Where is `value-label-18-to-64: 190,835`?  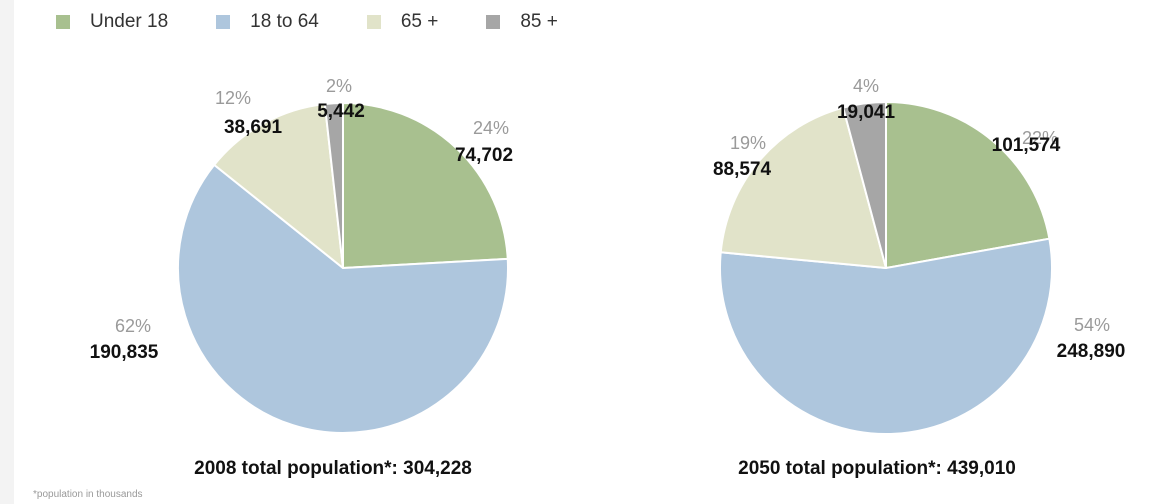
value-label-18-to-64: 190,835 is located at coordinates (124, 352).